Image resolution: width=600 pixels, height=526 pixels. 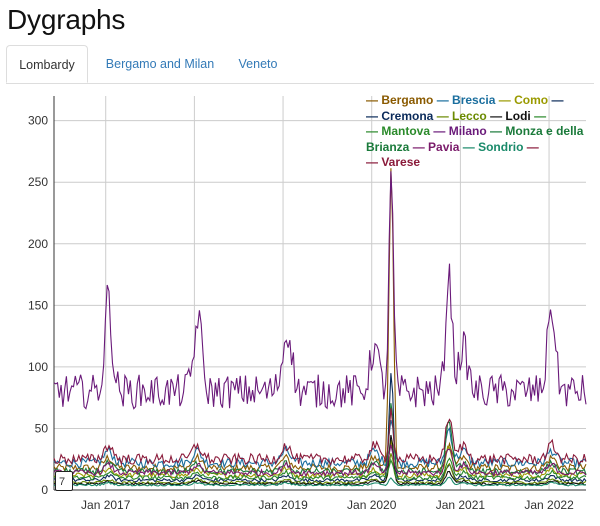 I want to click on y-tick-label: 50, so click(x=42, y=428).